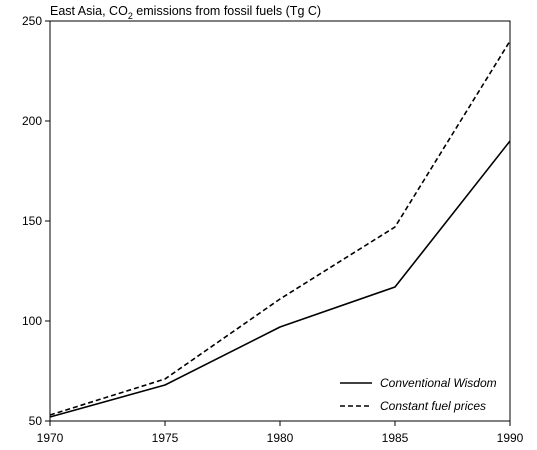  What do you see at coordinates (418, 394) in the screenshot?
I see `legend: Conventional Wisdom Constant fuel prices` at bounding box center [418, 394].